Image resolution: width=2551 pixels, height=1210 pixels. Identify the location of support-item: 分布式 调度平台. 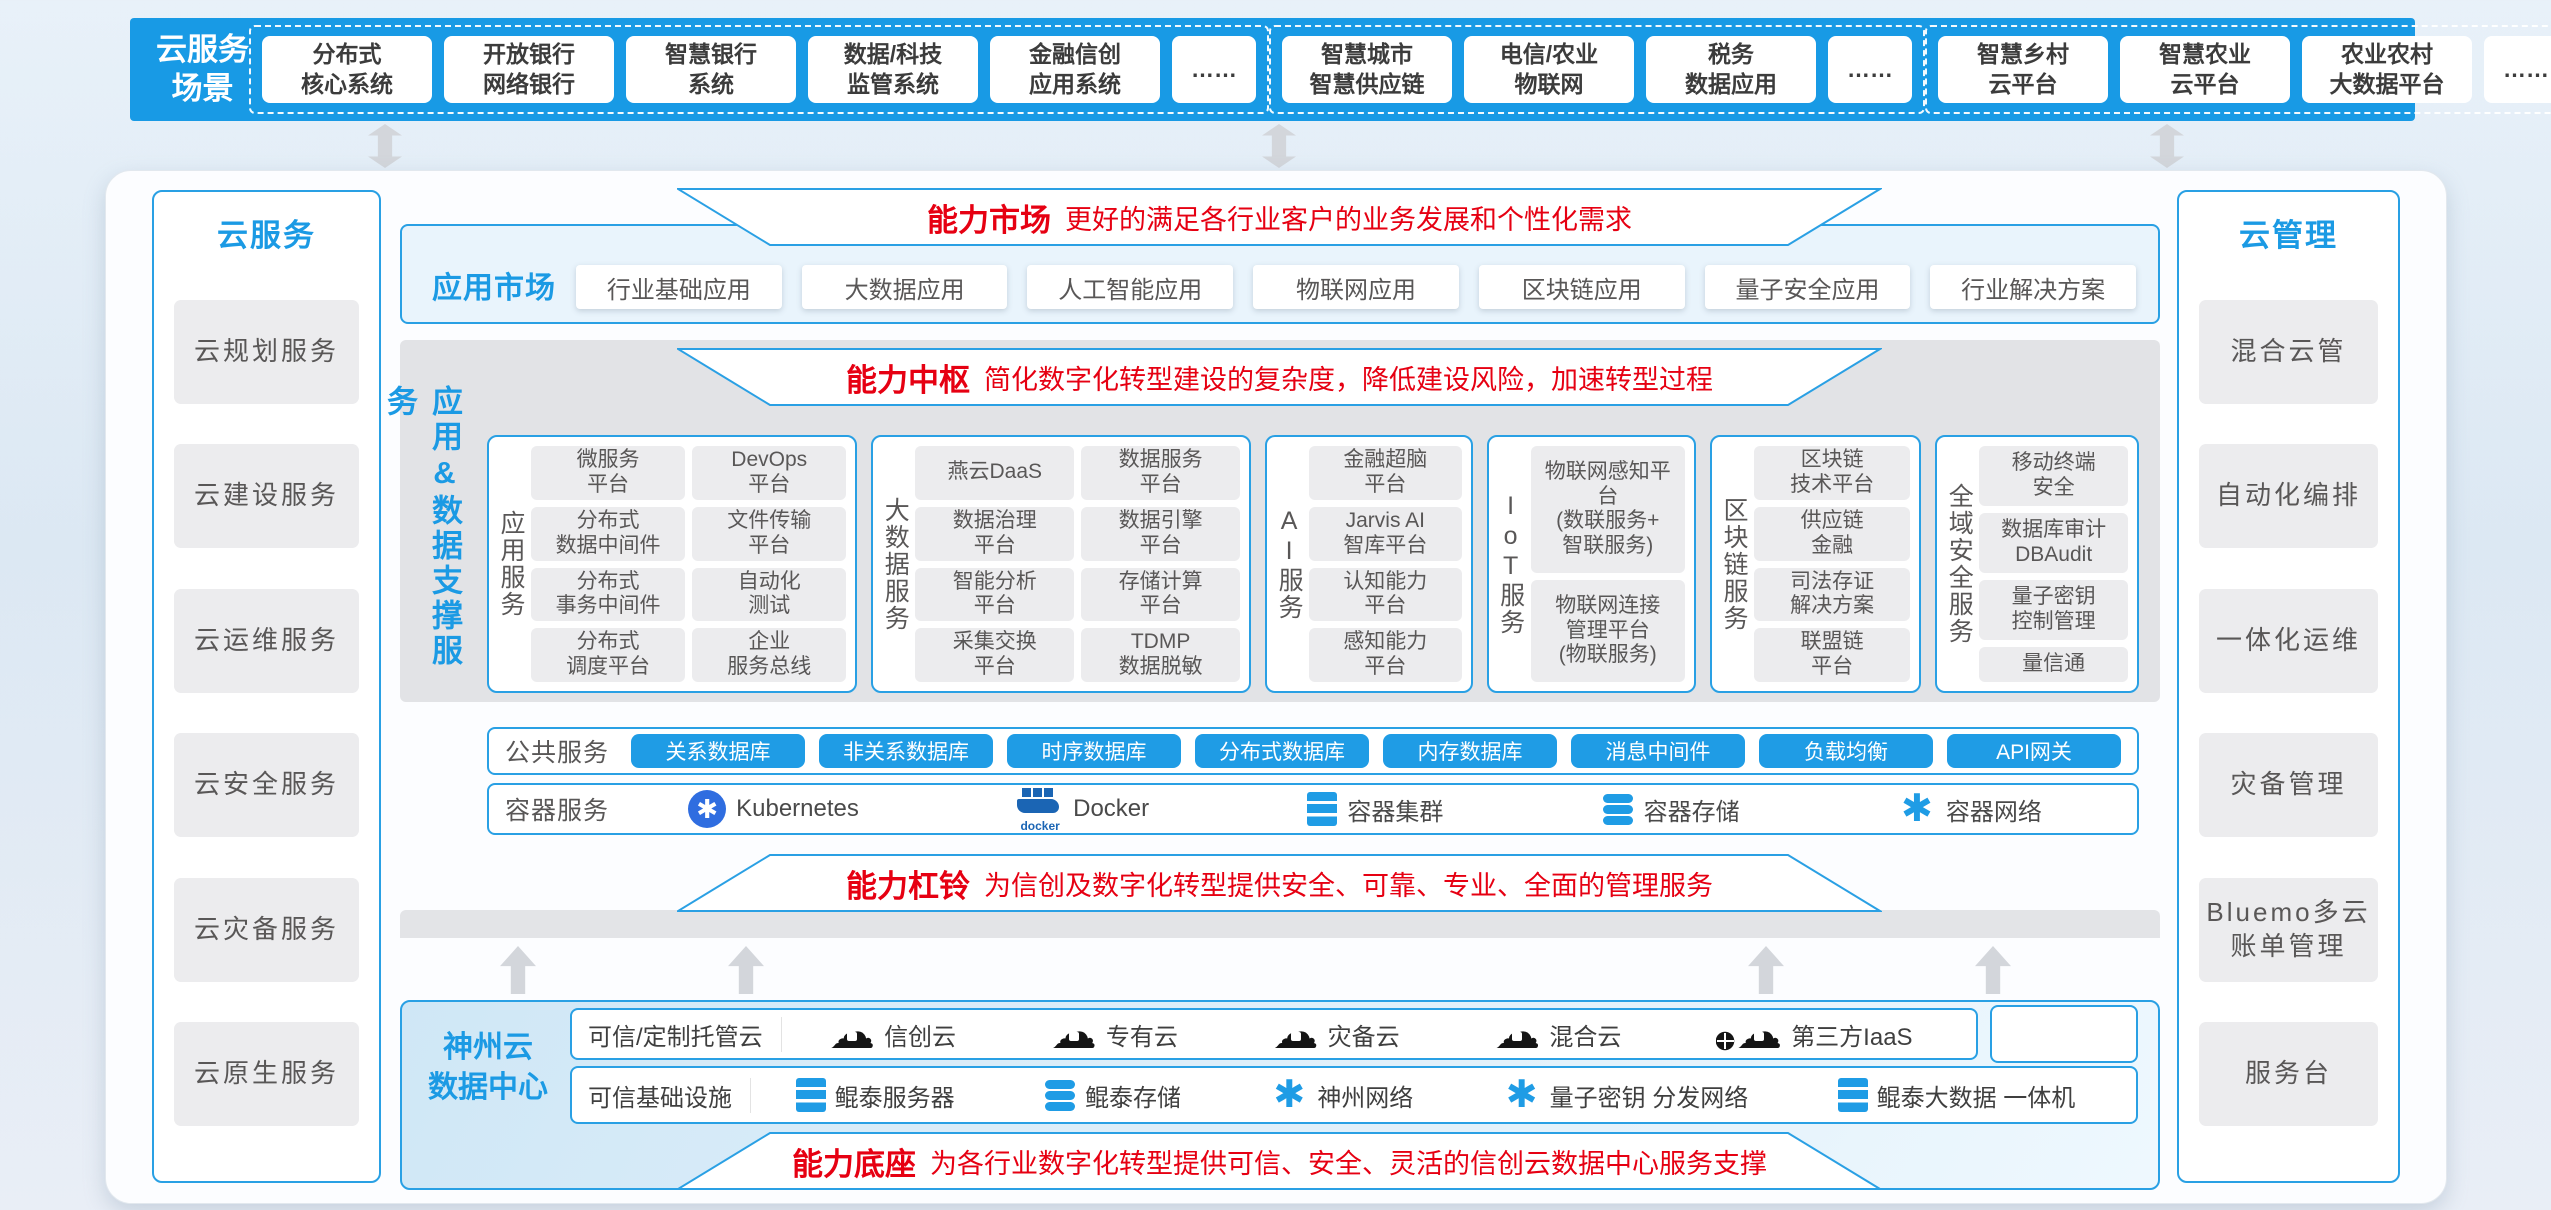
(608, 655).